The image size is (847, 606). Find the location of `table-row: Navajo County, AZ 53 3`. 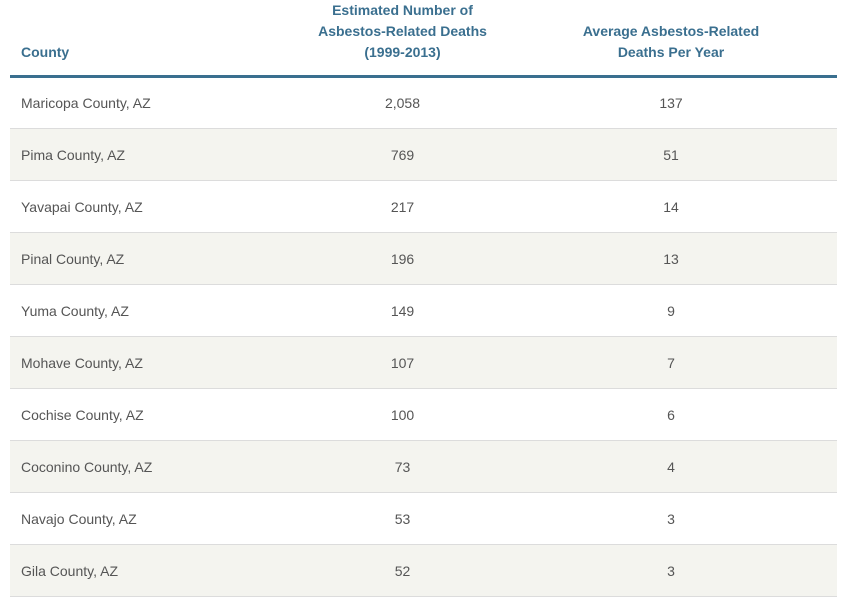

table-row: Navajo County, AZ 53 3 is located at coordinates (423, 518).